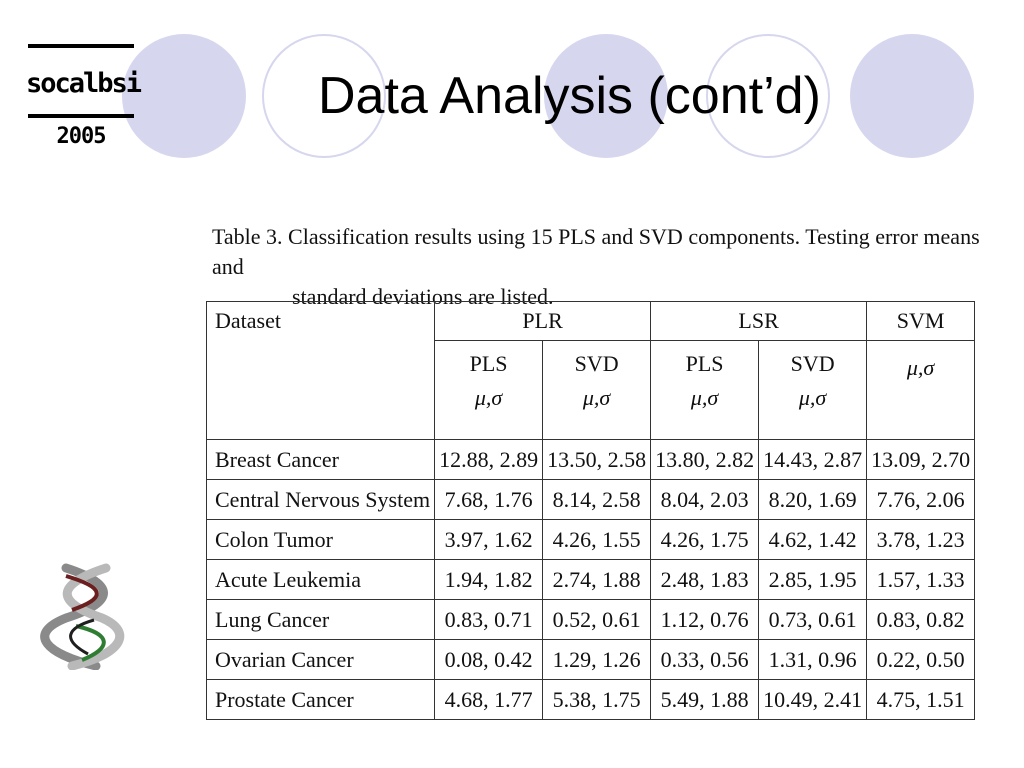 The image size is (1024, 768). What do you see at coordinates (705, 539) in the screenshot?
I see `cell-value: 4.26, 1.75` at bounding box center [705, 539].